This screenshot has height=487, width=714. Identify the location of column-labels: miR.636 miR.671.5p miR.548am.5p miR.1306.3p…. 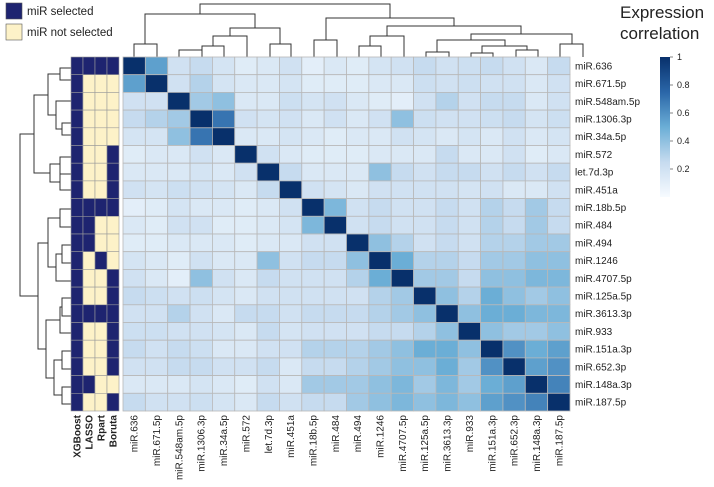
(348, 447).